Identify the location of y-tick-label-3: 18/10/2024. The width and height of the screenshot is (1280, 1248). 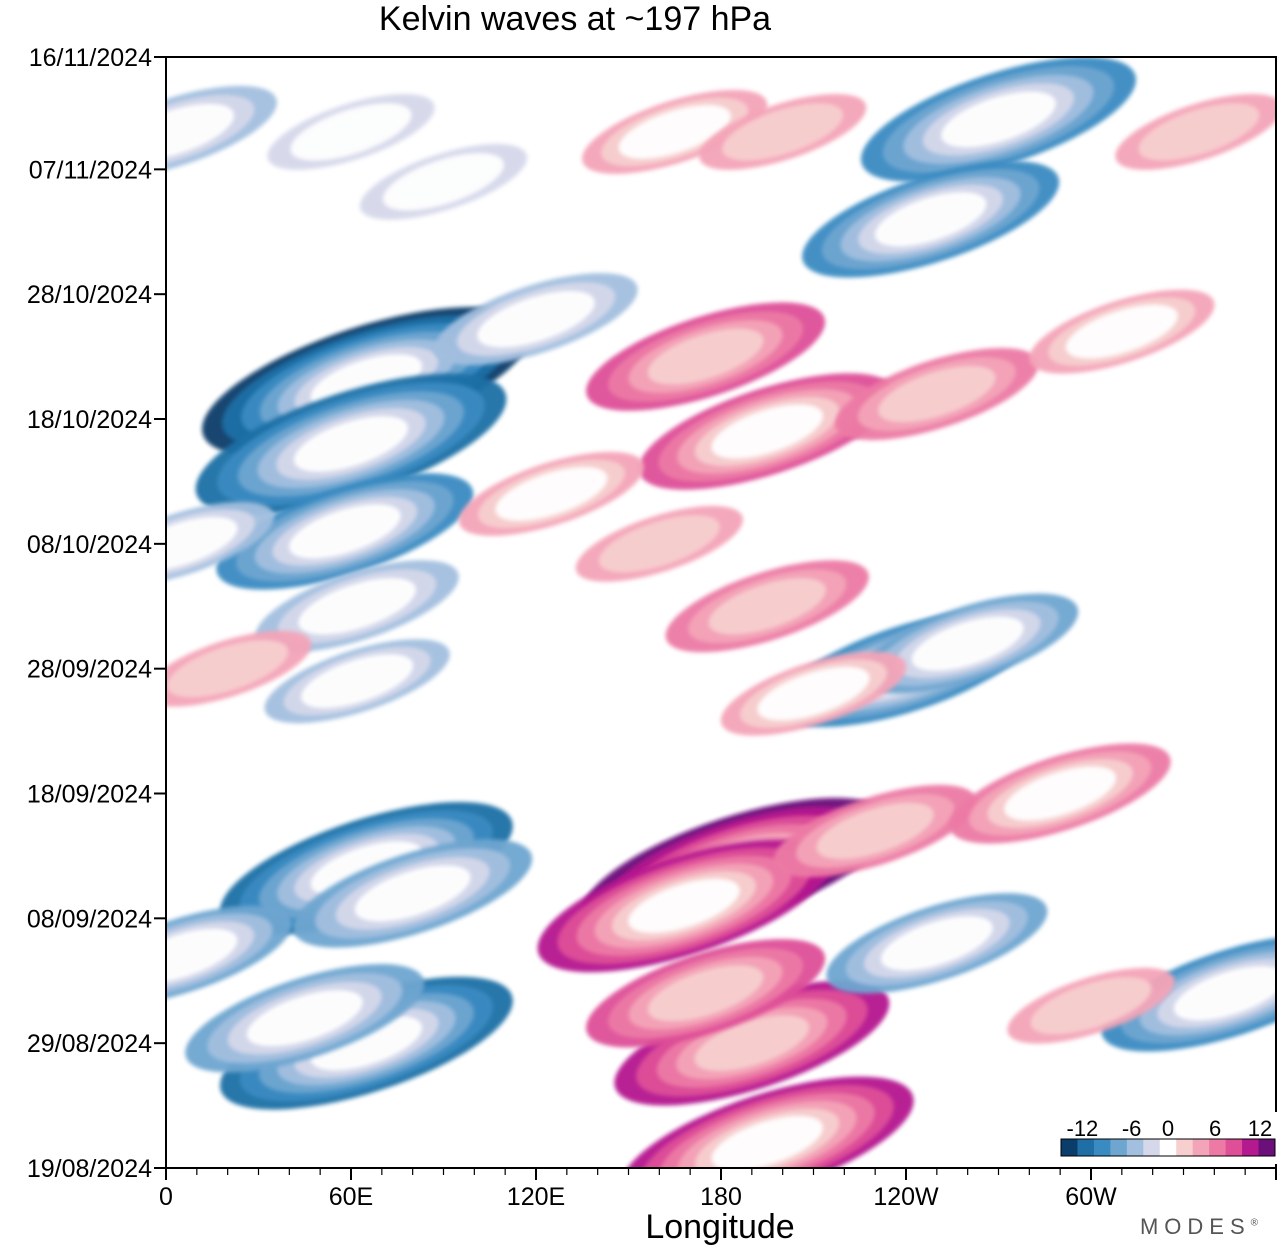
(89, 420).